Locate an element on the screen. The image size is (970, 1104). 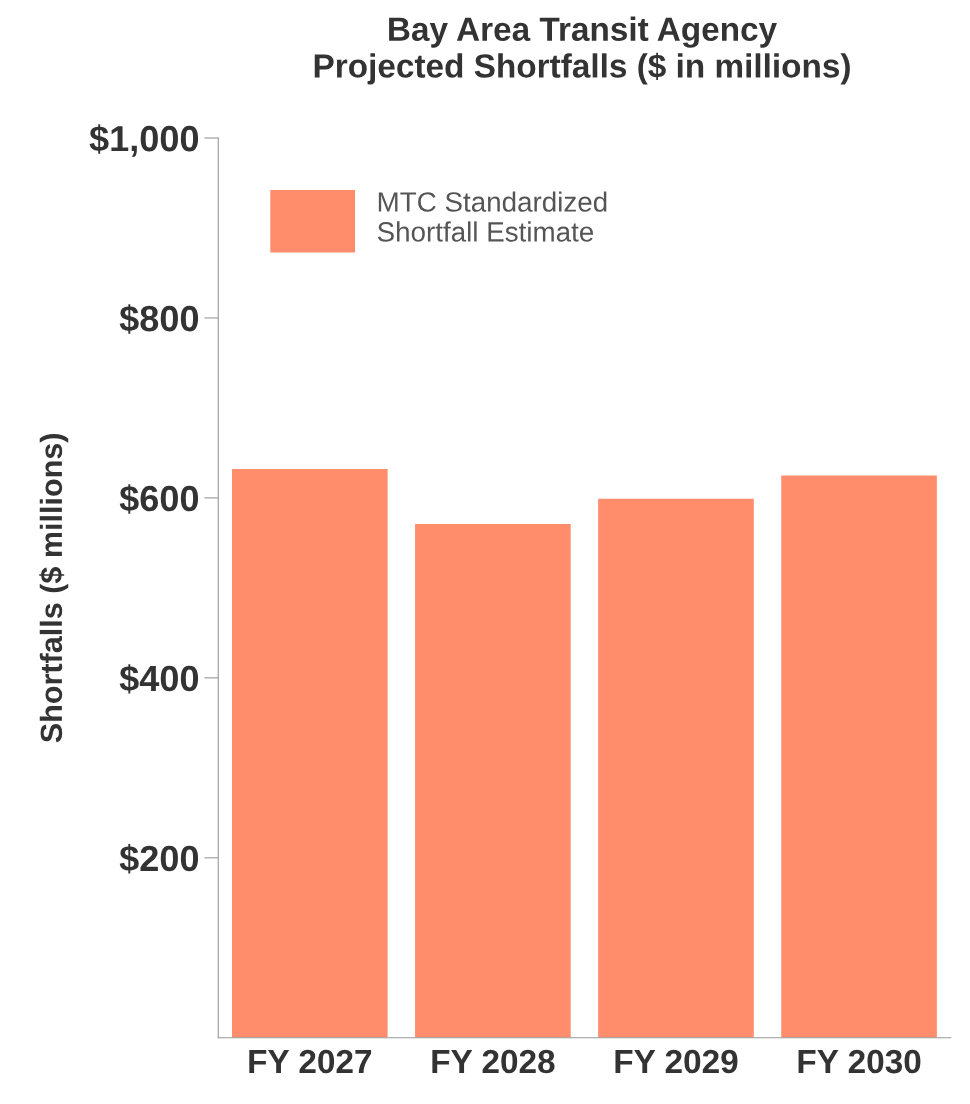
y-axis-title: Shortfalls ($ millions) is located at coordinates (54, 588).